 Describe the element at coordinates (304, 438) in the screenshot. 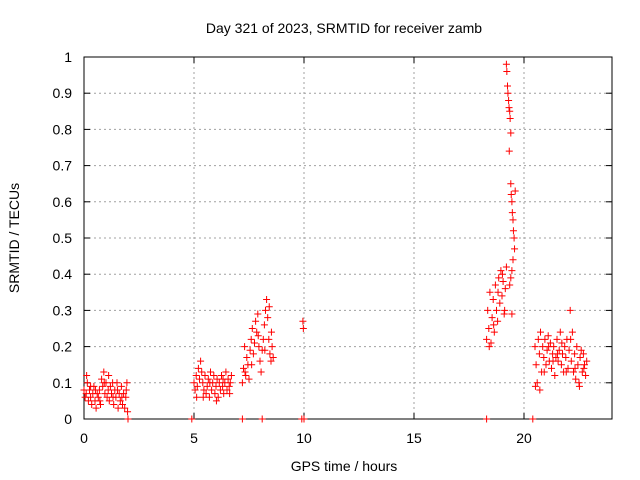

I see `x-tick-label: 10` at that location.